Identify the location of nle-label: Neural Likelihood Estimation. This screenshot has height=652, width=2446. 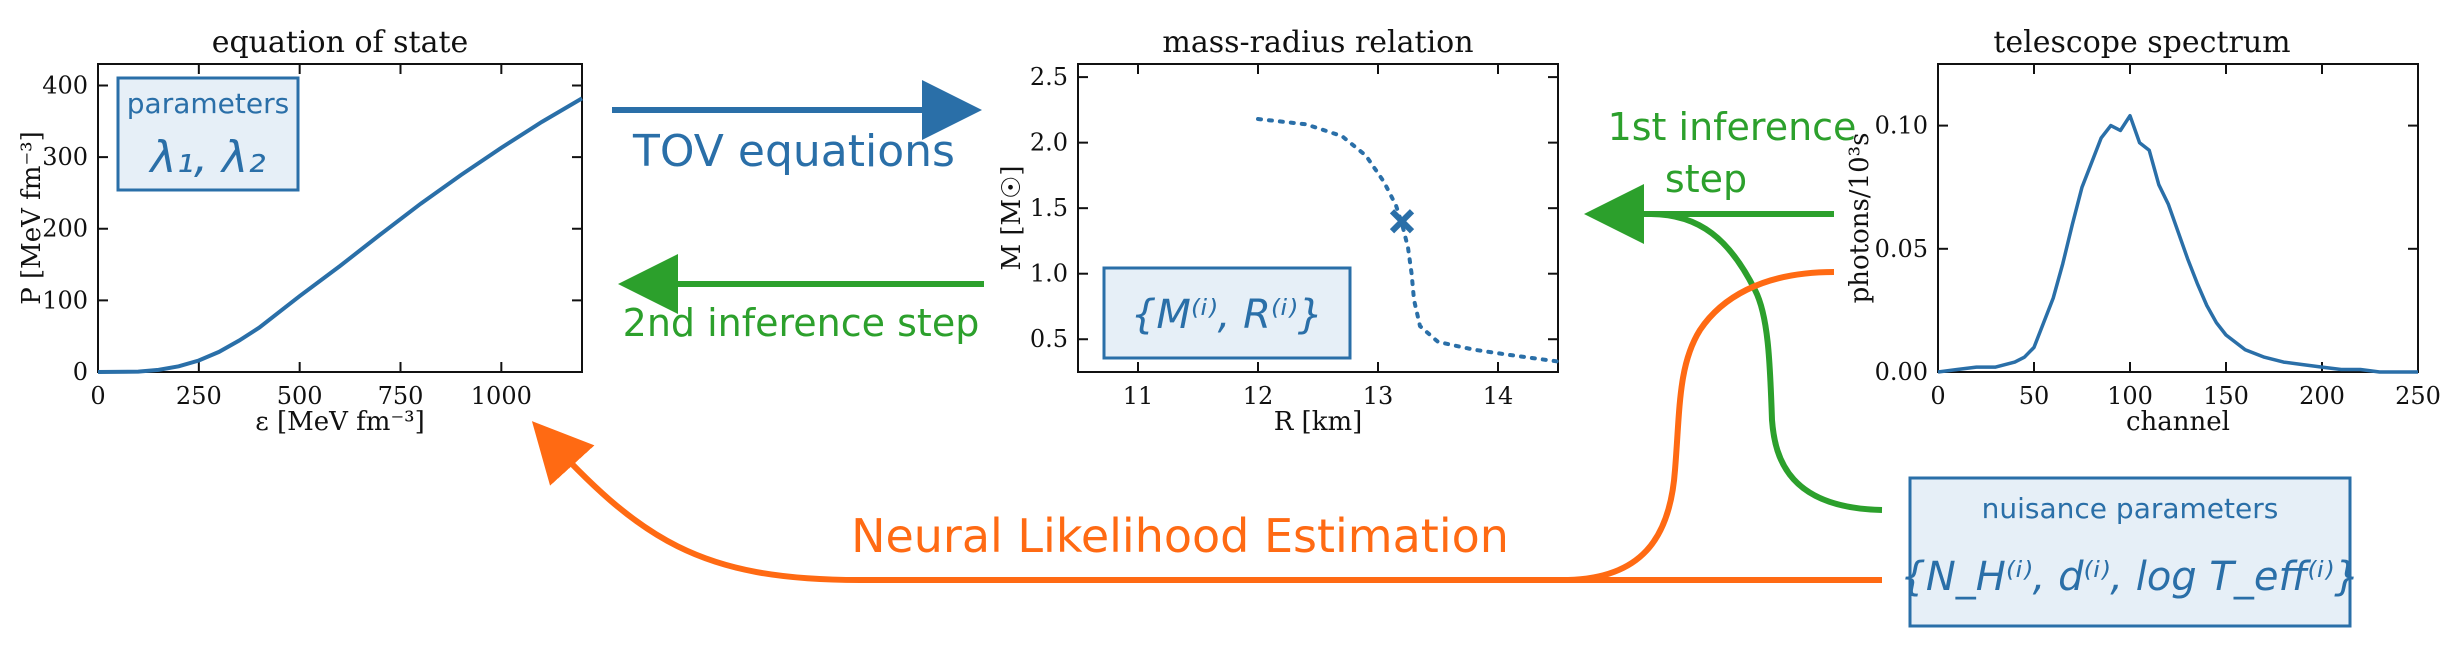
(1180, 536).